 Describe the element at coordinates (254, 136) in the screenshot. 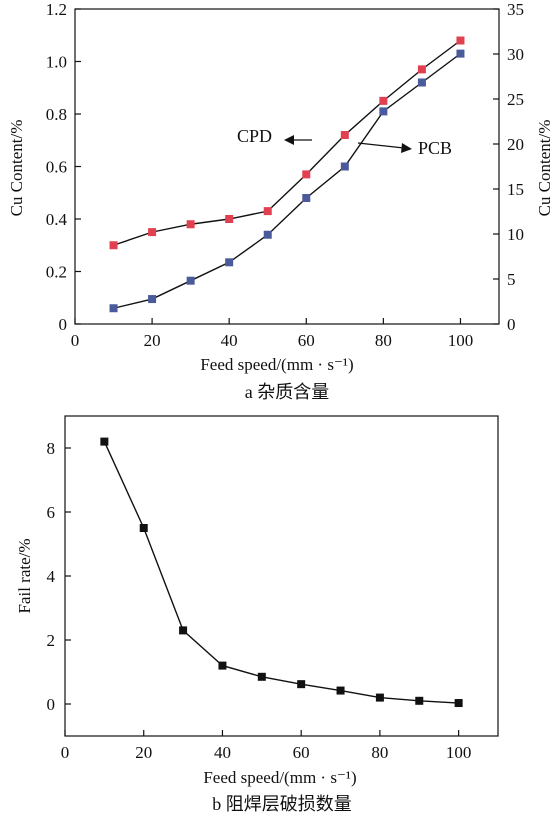

I see `chart-a-annotation-cpd: CPD` at that location.